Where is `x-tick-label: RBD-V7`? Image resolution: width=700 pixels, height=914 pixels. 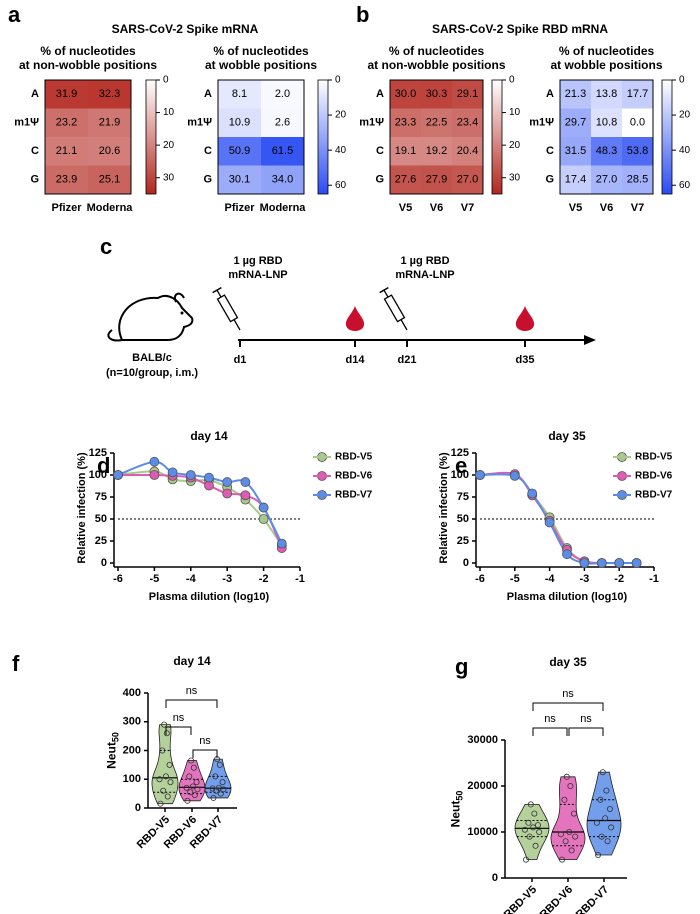 x-tick-label: RBD-V7 is located at coordinates (592, 899).